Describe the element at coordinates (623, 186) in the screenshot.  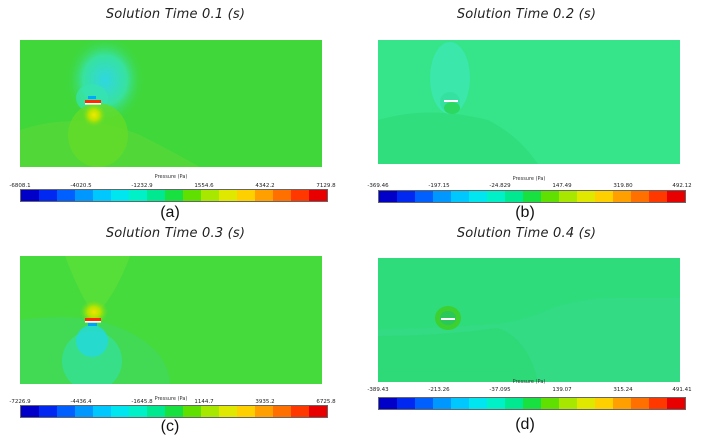
I see `colorbar-tick: 319.80` at that location.